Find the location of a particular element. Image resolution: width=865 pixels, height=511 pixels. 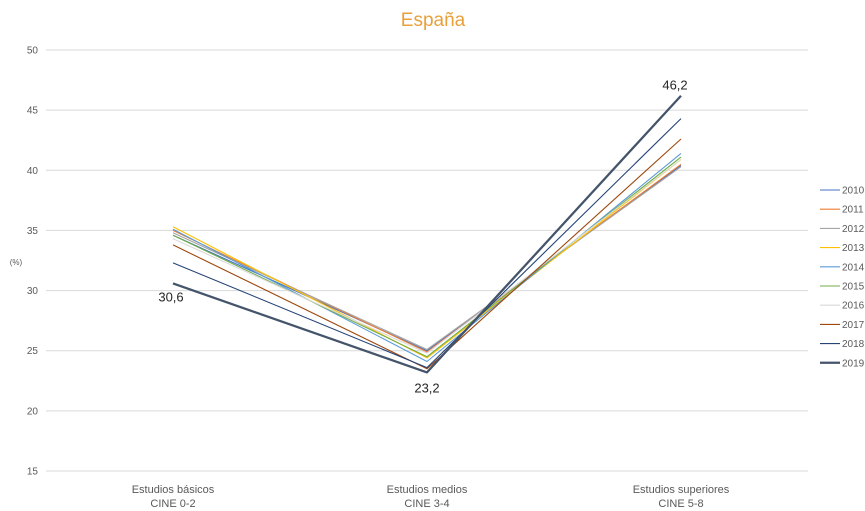

y-tick-label: 40 is located at coordinates (33, 171).